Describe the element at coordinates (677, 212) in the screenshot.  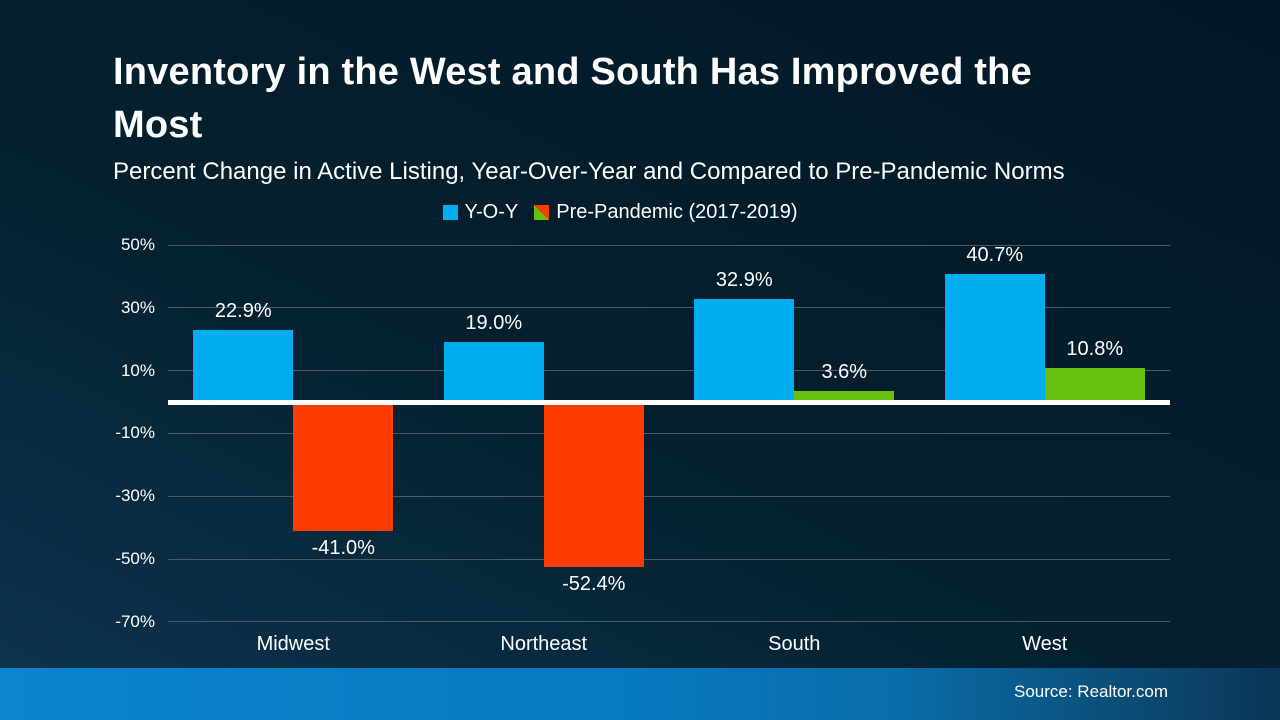
I see `legend-label: Pre-Pandemic (2017-2019)` at that location.